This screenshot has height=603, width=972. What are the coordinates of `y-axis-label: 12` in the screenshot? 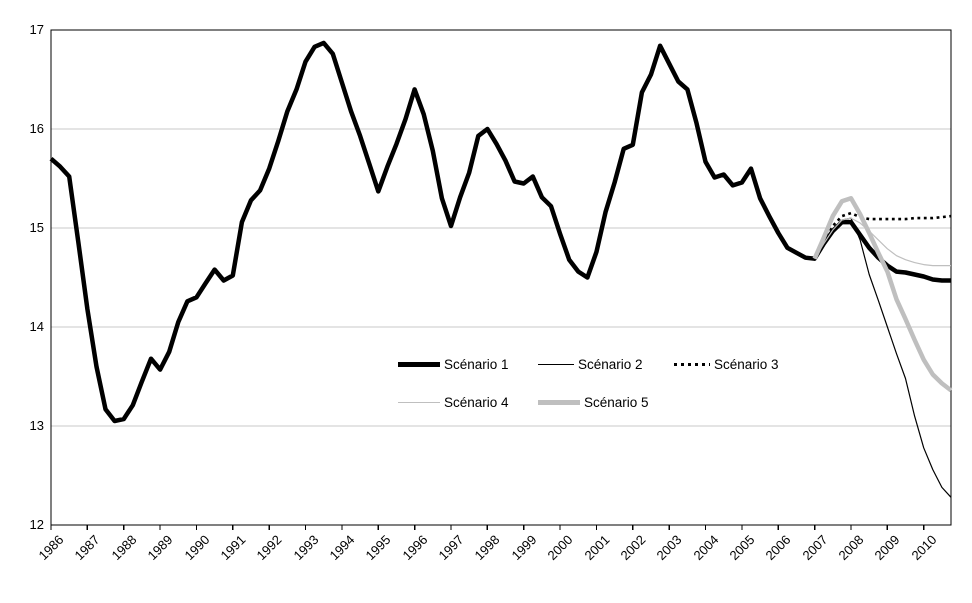 It's located at (36, 524).